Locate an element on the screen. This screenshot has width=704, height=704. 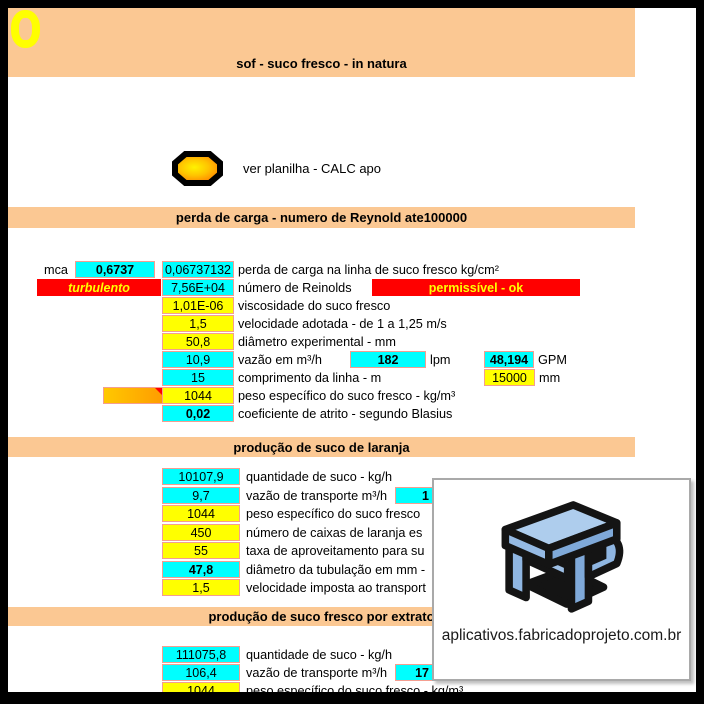
cell-comprimento: 15 is located at coordinates (198, 377).